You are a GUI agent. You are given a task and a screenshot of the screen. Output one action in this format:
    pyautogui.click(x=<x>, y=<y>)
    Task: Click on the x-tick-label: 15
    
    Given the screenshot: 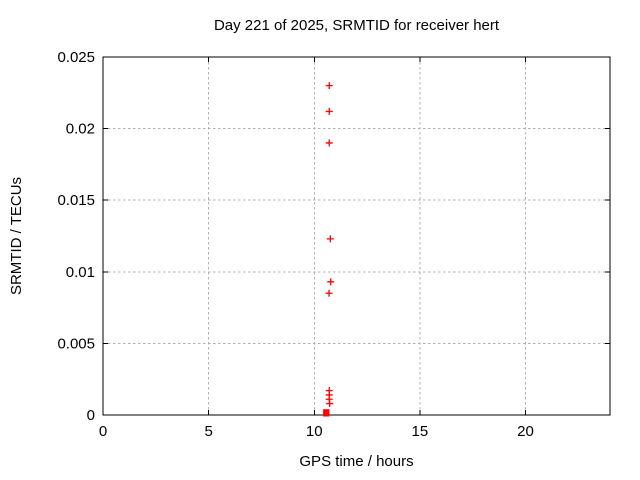 What is the action you would take?
    pyautogui.click(x=420, y=431)
    